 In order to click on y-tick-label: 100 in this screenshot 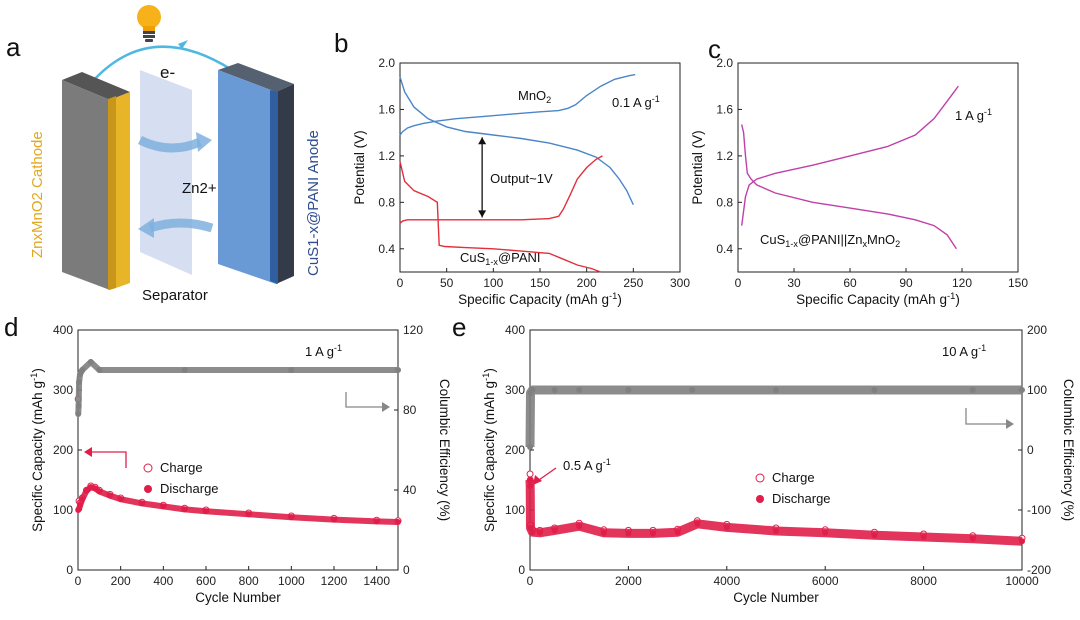, I will do `click(515, 510)`.